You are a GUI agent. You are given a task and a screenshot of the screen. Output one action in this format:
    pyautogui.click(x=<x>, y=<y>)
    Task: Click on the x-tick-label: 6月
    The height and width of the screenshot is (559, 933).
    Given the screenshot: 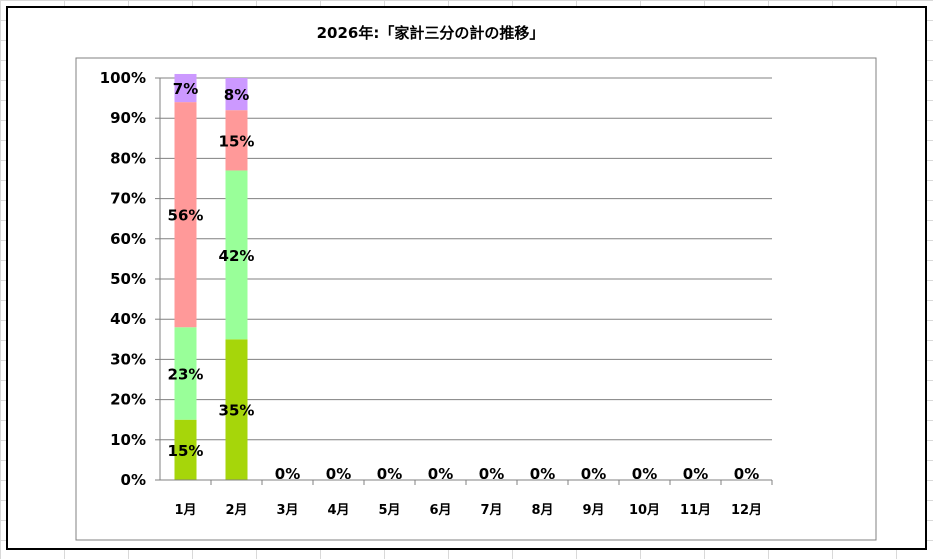 What is the action you would take?
    pyautogui.click(x=440, y=510)
    